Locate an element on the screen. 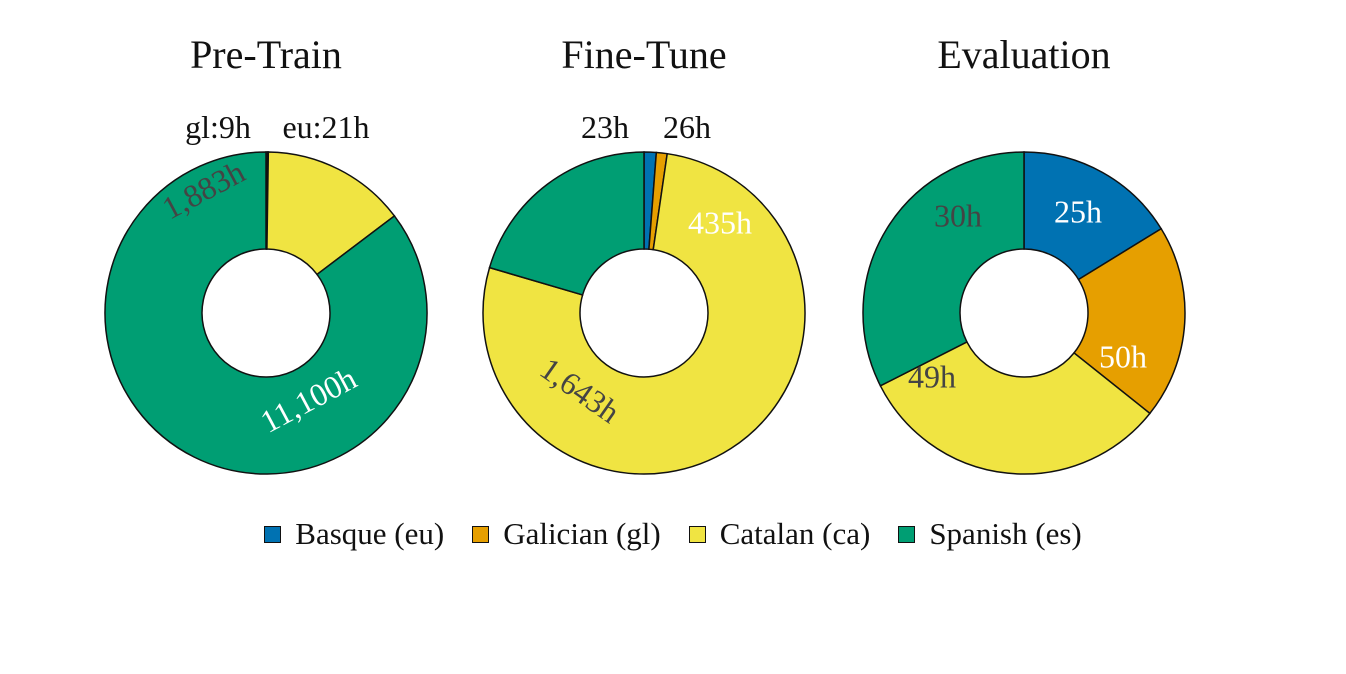 Image resolution: width=1346 pixels, height=674 pixels. legend-label-galician: Galician (gl) is located at coordinates (582, 533).